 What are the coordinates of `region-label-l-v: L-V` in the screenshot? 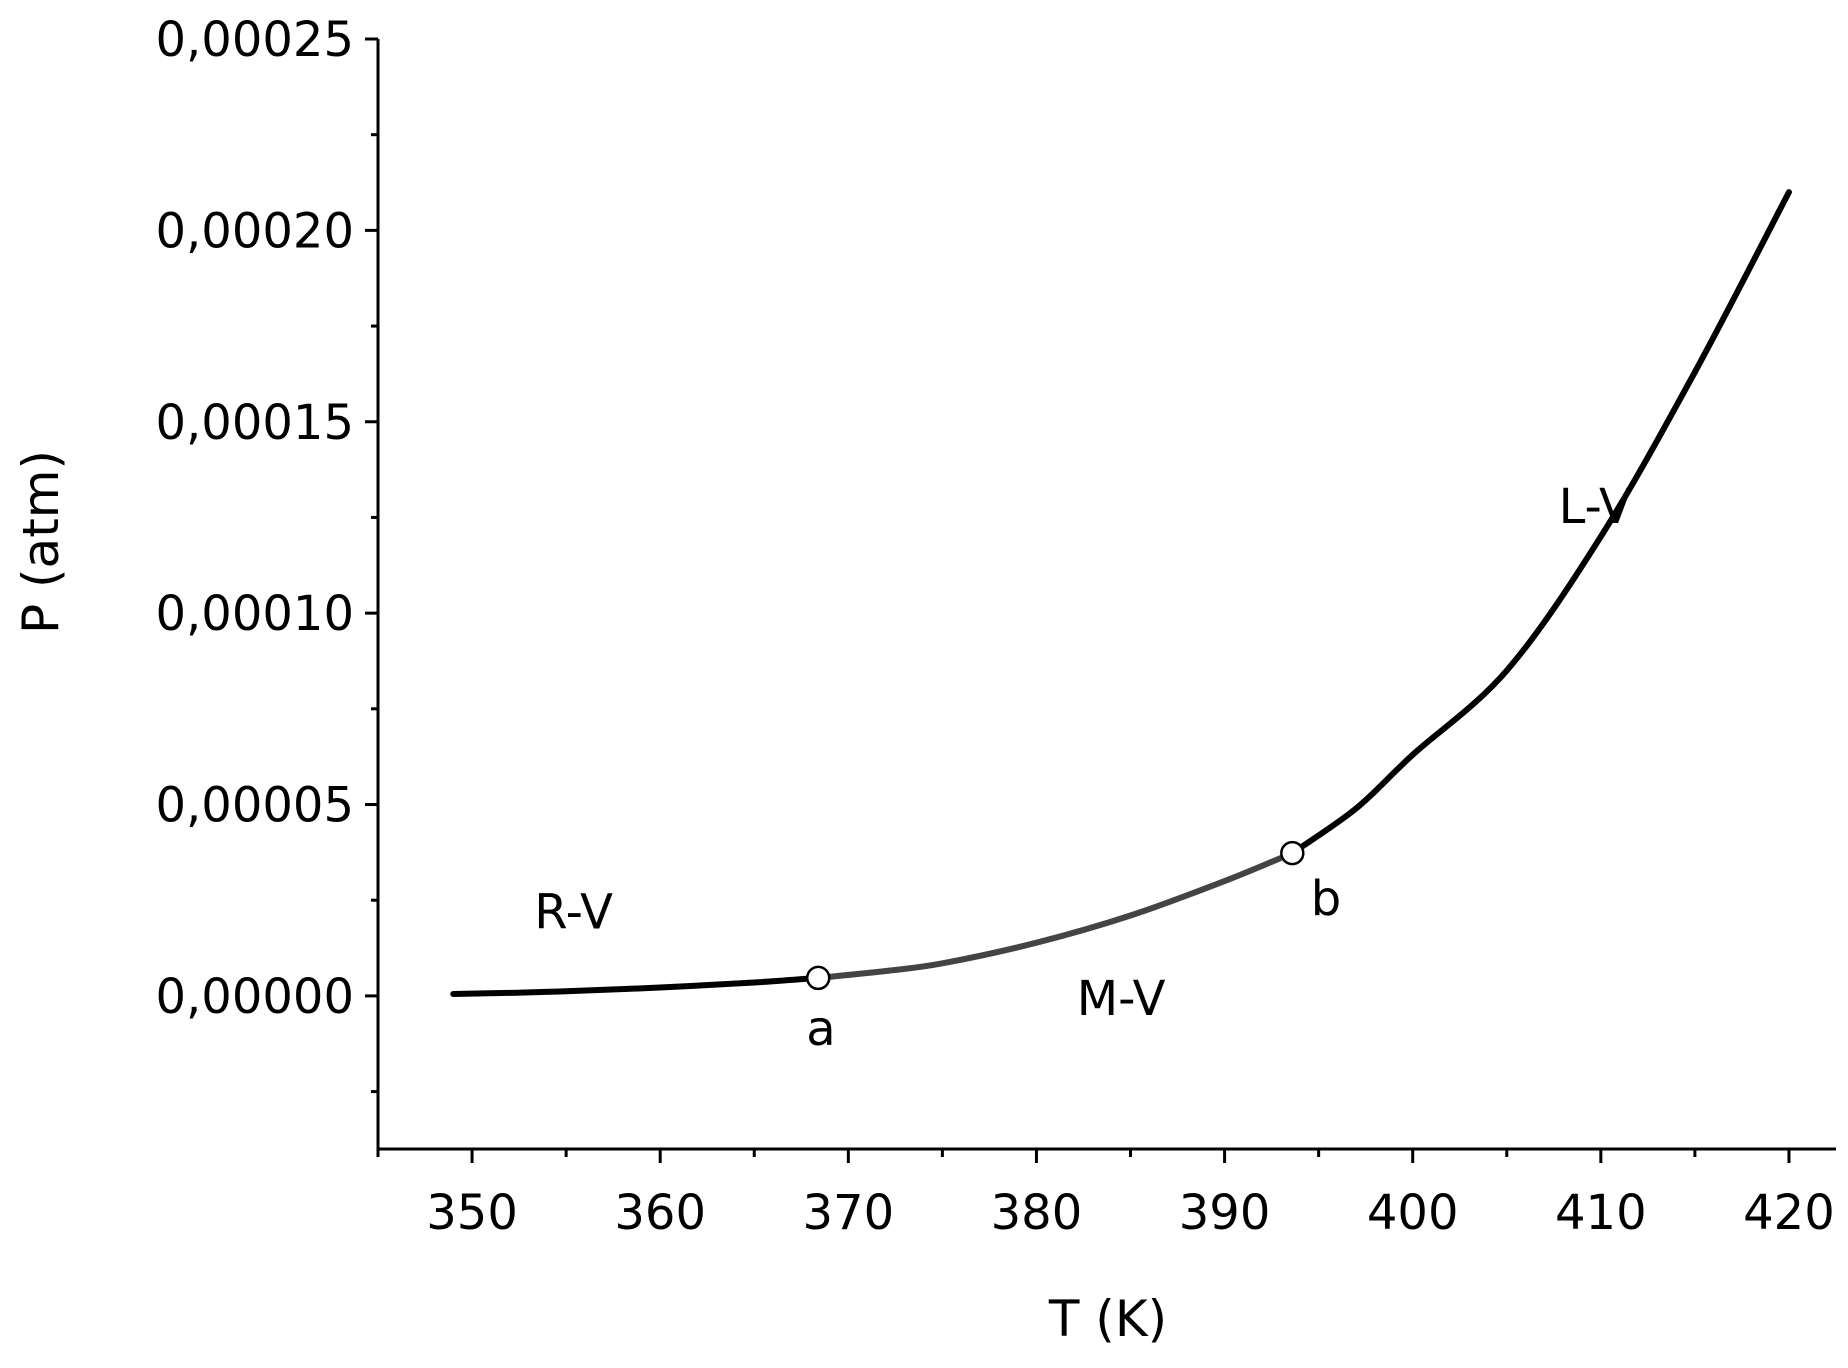 It's located at (1595, 507).